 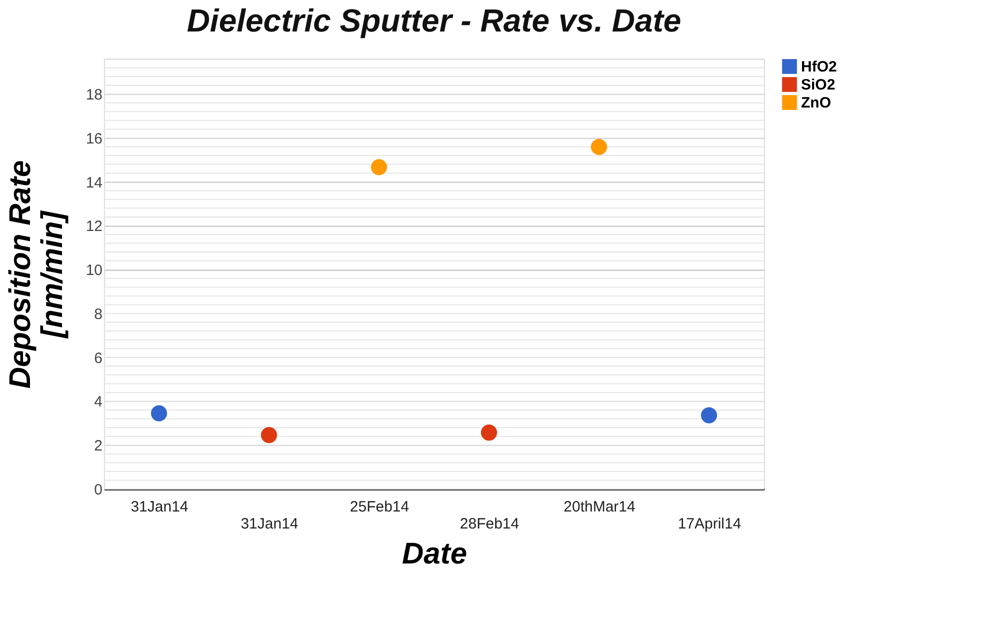 I want to click on y-tick-label: 16, so click(x=94, y=139).